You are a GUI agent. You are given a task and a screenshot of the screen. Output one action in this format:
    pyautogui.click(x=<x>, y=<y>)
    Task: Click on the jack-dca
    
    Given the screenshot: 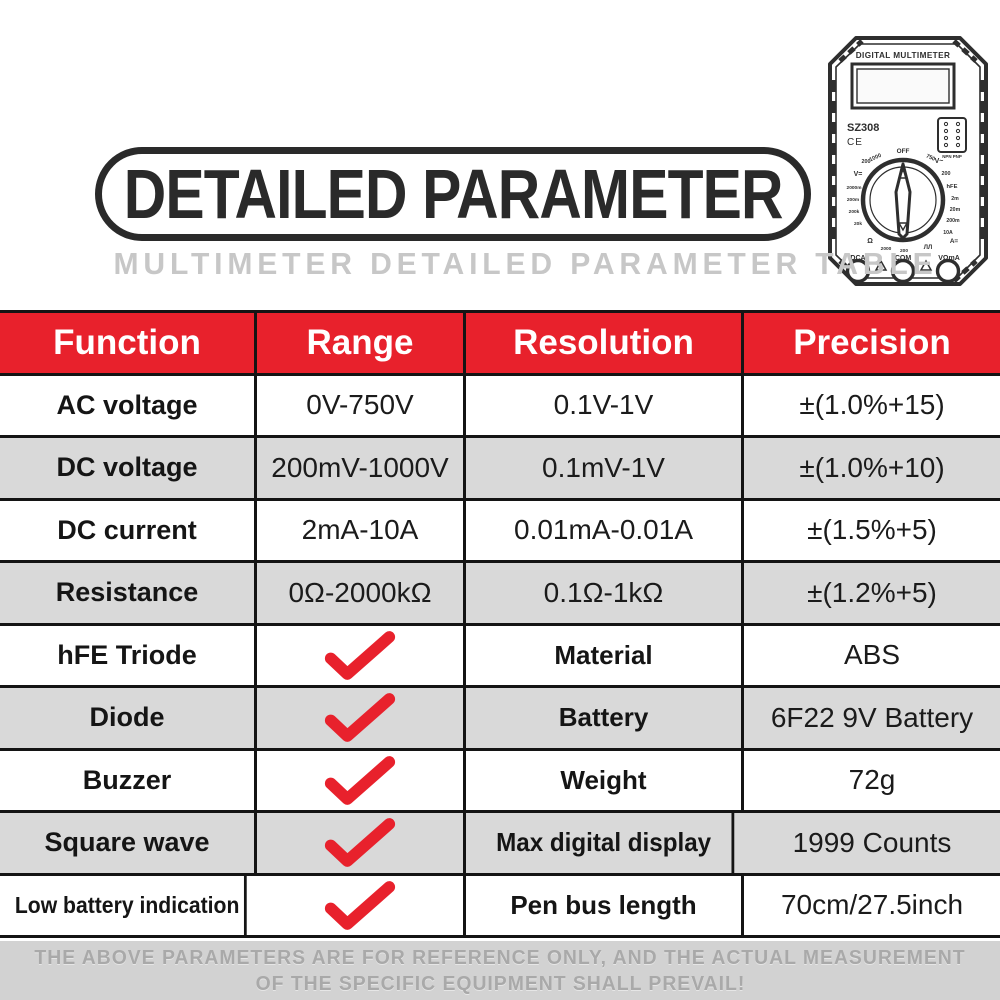 What is the action you would take?
    pyautogui.click(x=858, y=271)
    